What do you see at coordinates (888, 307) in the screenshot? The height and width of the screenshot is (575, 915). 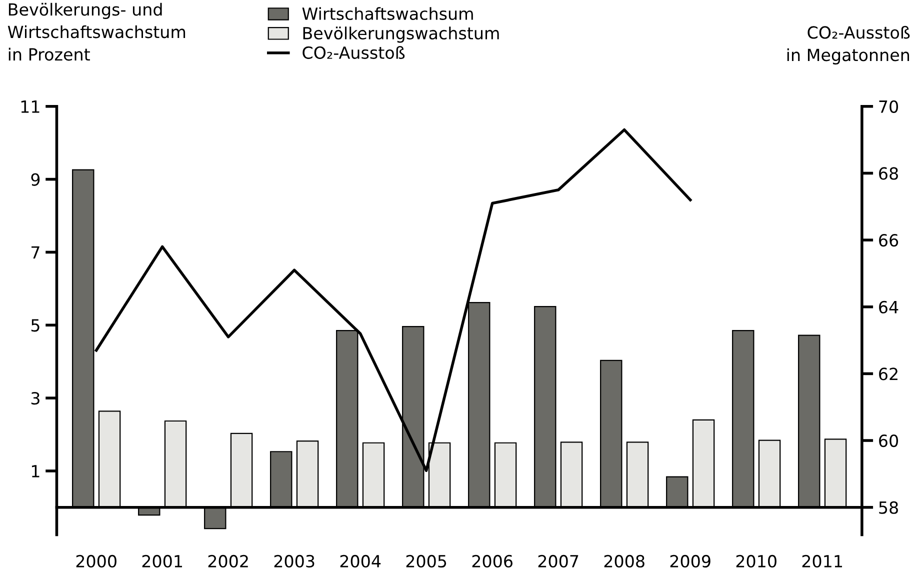 I see `y2-tick-label: 64` at bounding box center [888, 307].